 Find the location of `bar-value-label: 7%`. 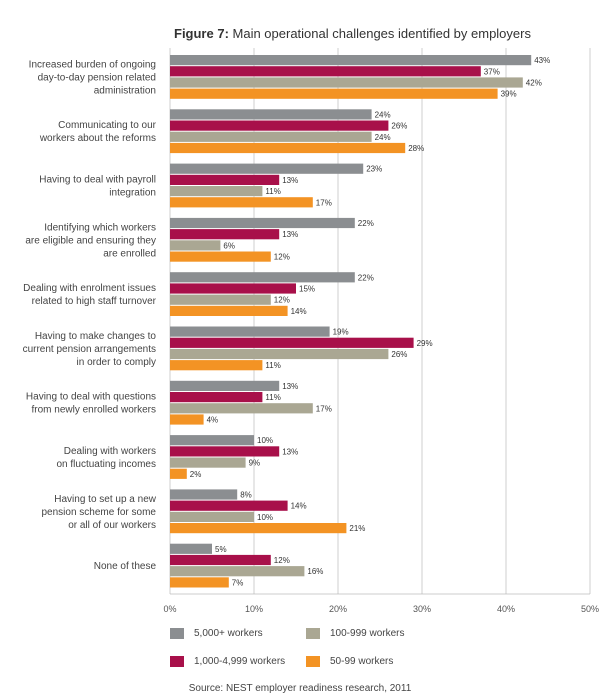

bar-value-label: 7% is located at coordinates (238, 582).